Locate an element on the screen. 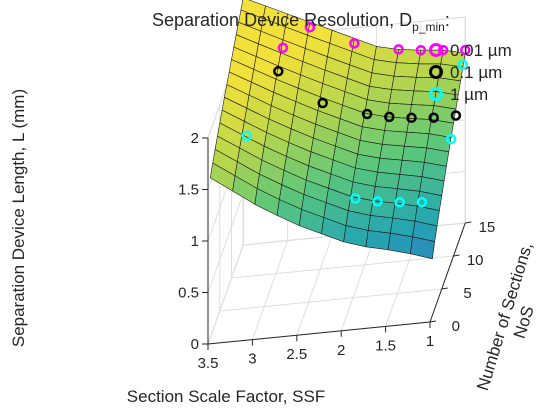 This screenshot has width=550, height=419. x-axis-label: Section Scale Factor, SSF is located at coordinates (226, 396).